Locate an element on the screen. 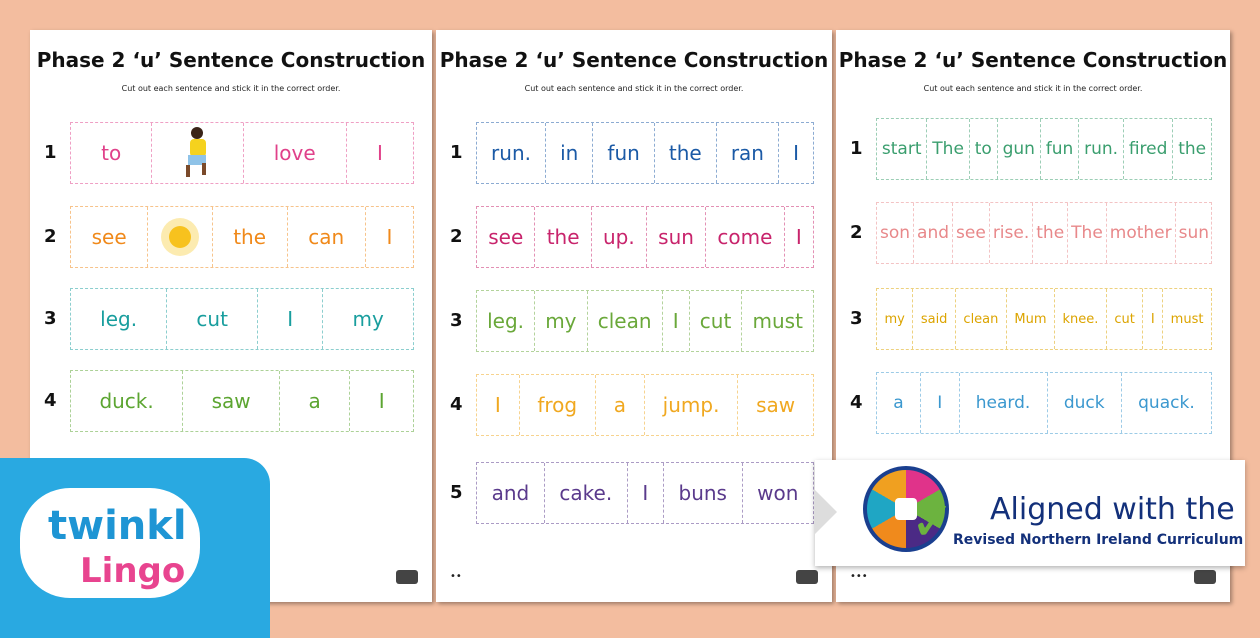 The image size is (1260, 638). word-card: rise. is located at coordinates (1010, 233).